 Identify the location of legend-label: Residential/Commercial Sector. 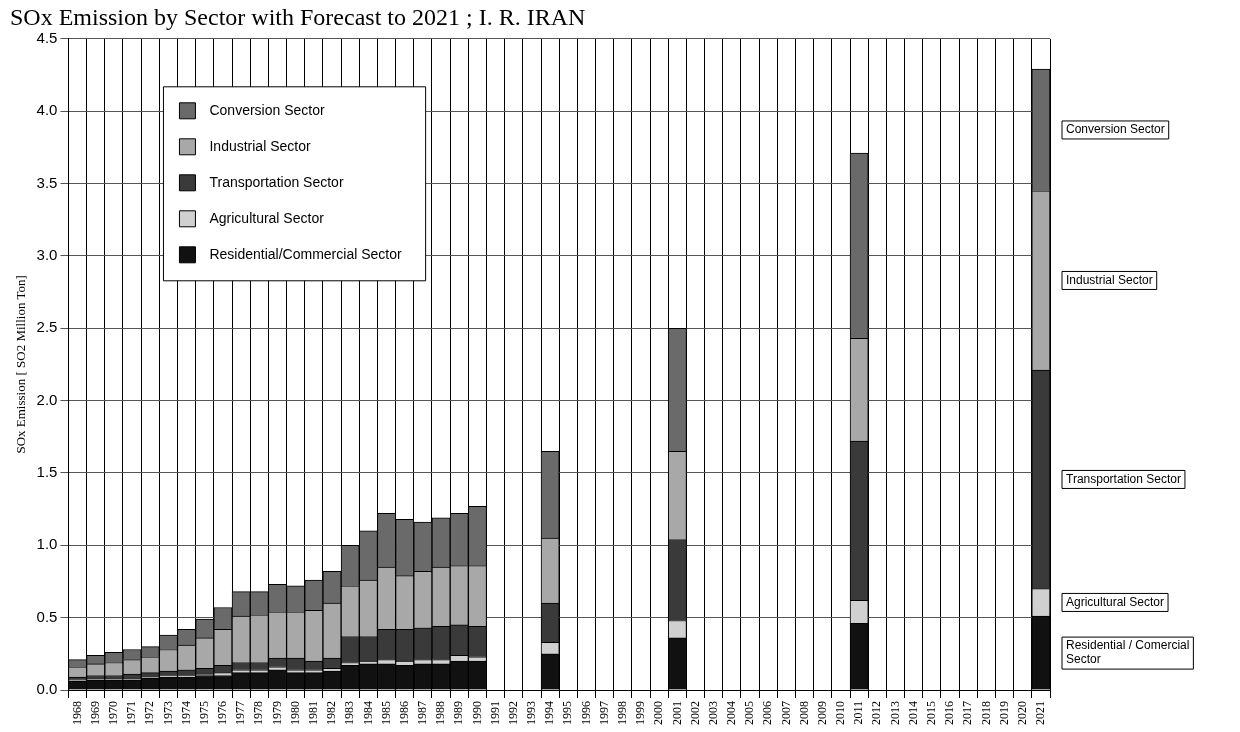
(305, 253).